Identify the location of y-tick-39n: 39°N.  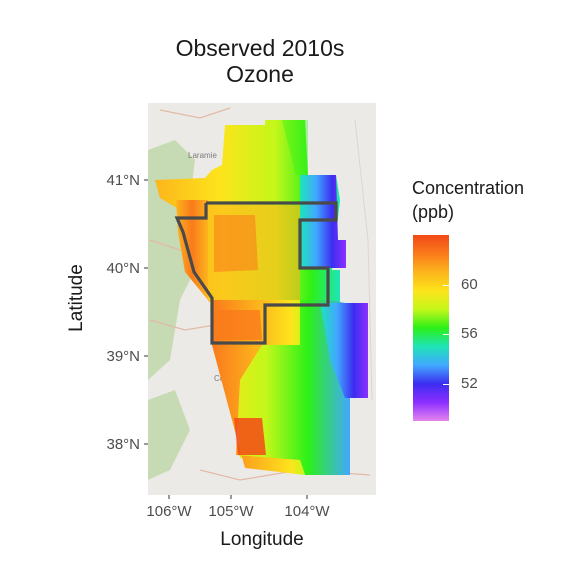
(123, 356).